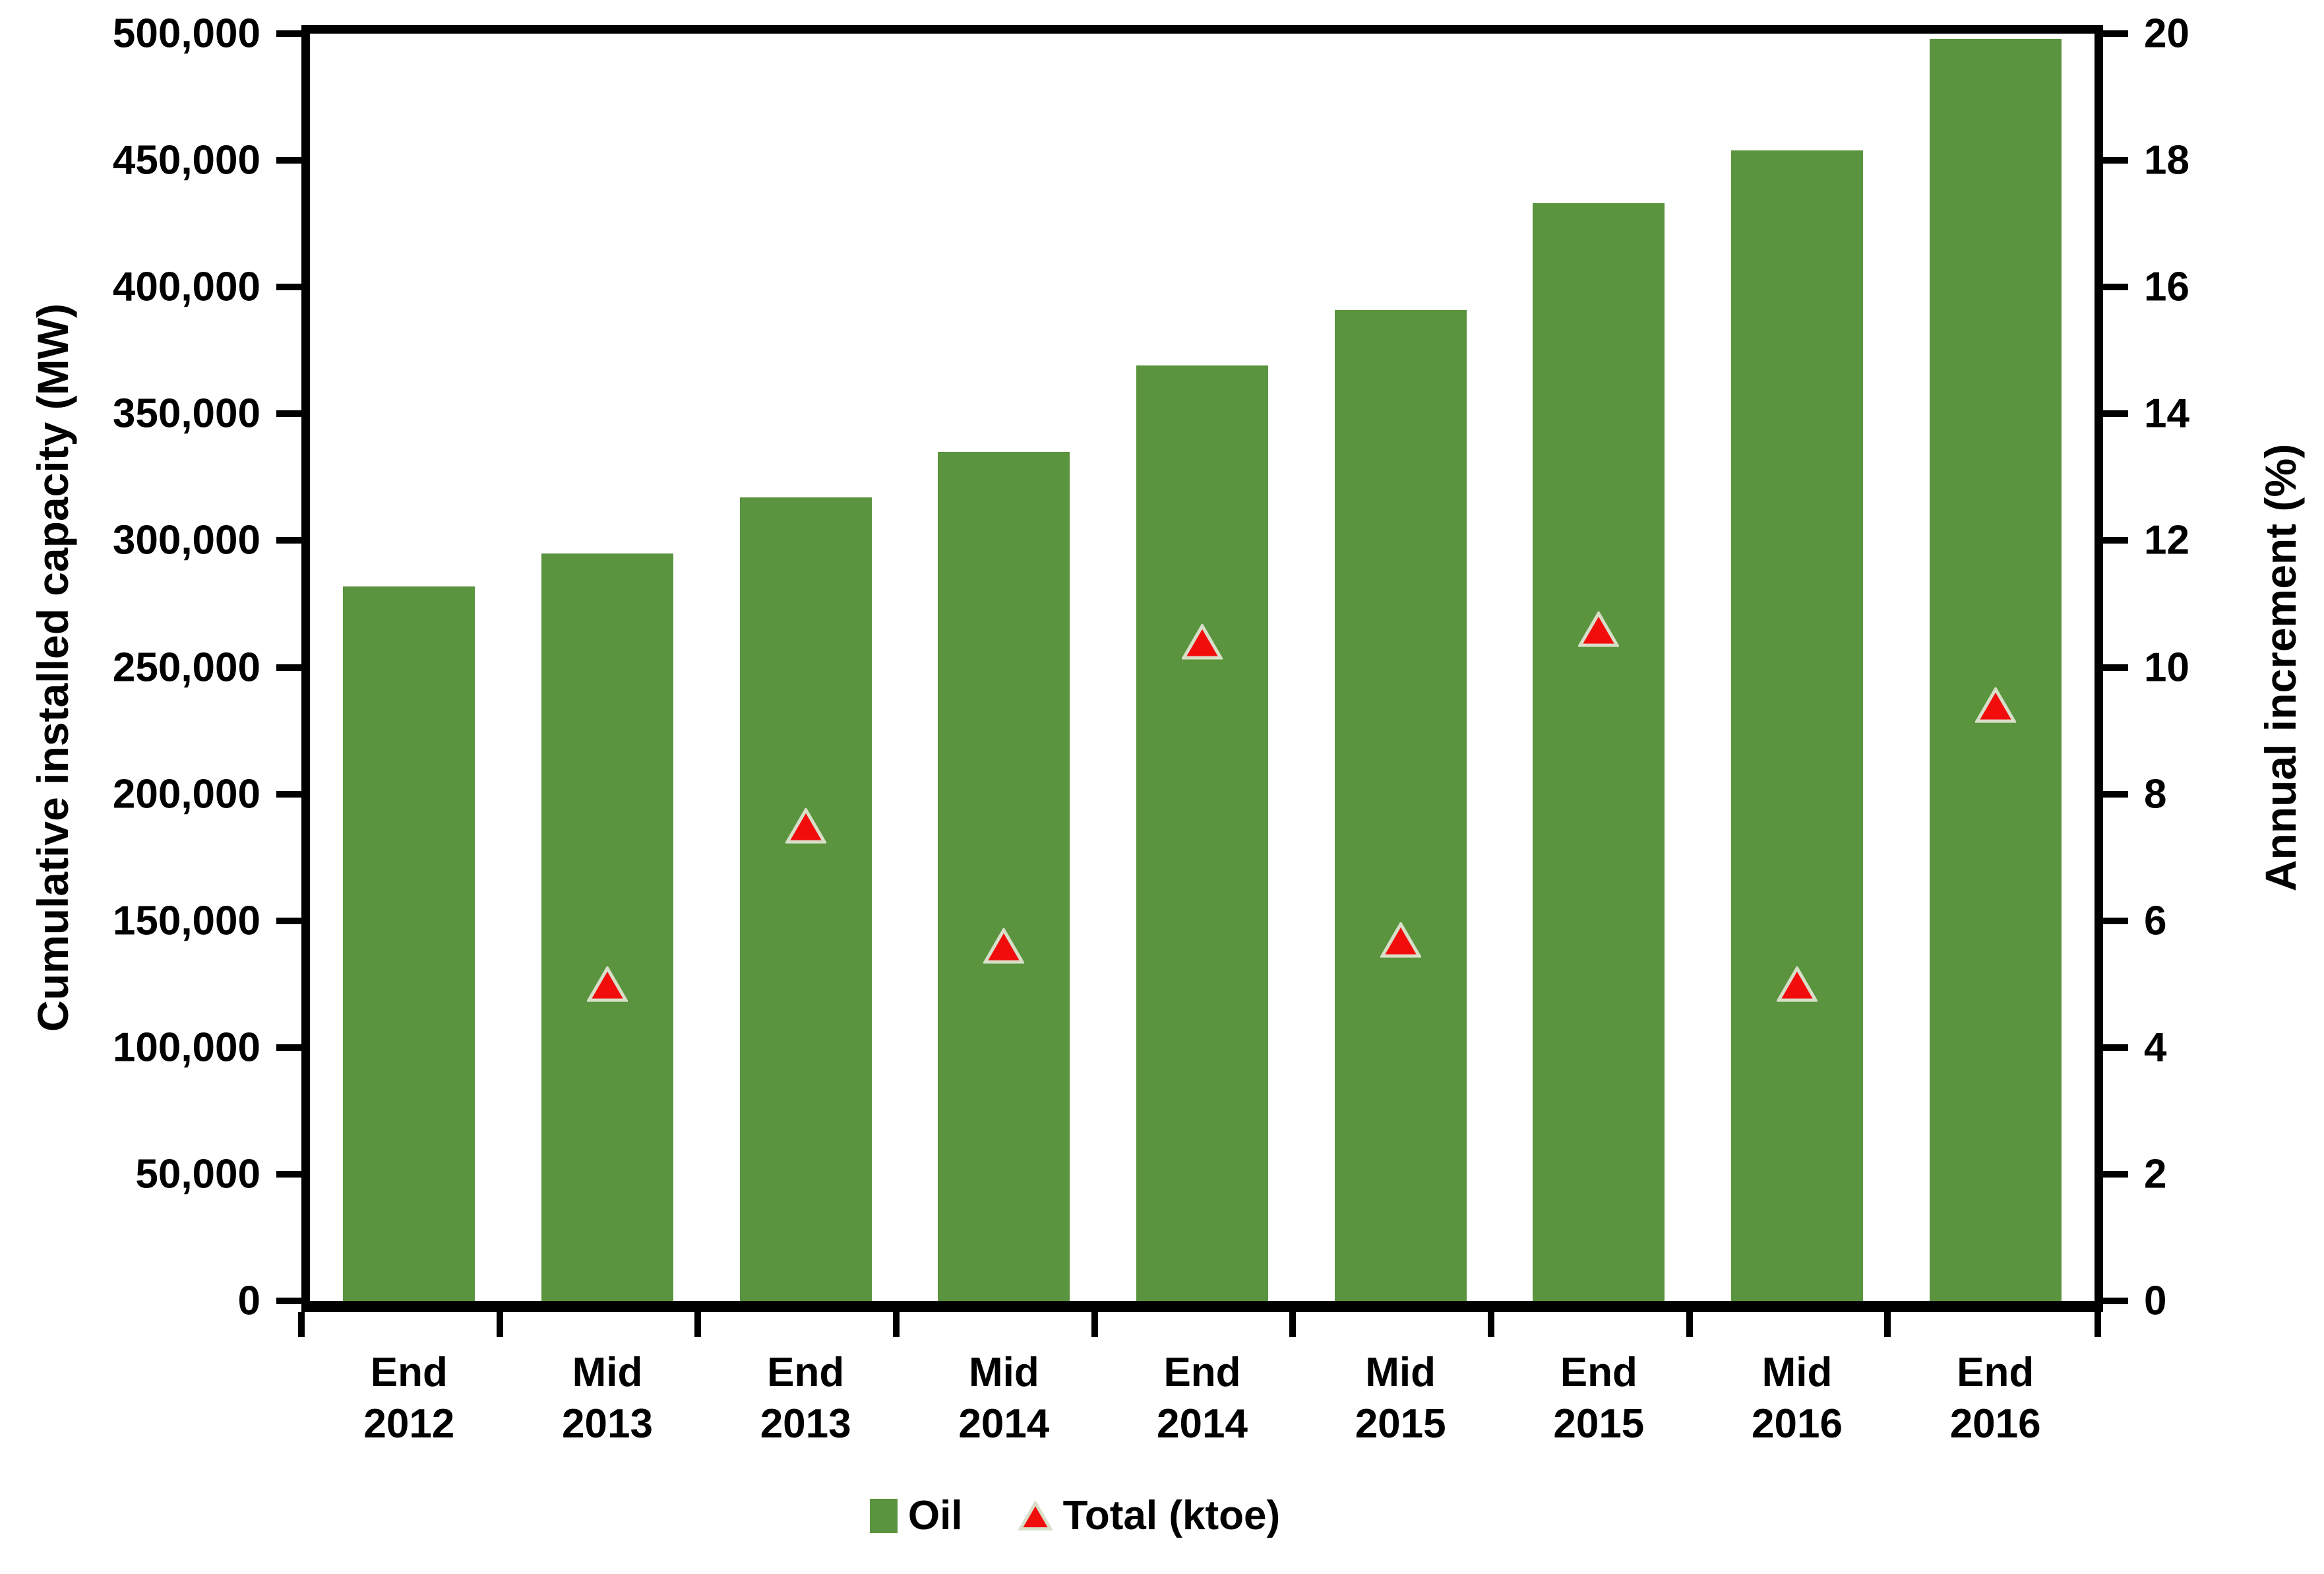  Describe the element at coordinates (1171, 1515) in the screenshot. I see `legend-total-label: Total (ktoe)` at that location.